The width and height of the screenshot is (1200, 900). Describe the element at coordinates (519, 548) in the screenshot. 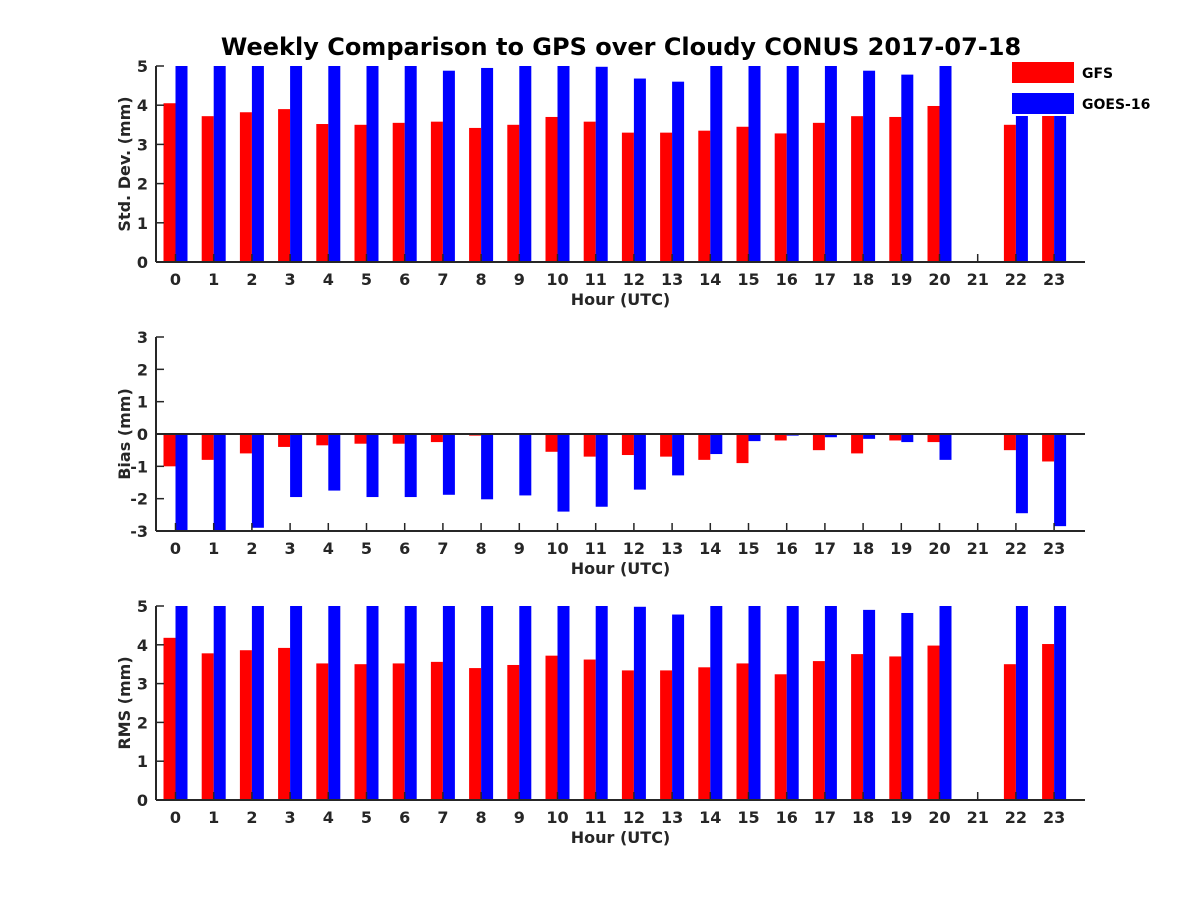

I see `bias-x-tick-label: 9` at that location.